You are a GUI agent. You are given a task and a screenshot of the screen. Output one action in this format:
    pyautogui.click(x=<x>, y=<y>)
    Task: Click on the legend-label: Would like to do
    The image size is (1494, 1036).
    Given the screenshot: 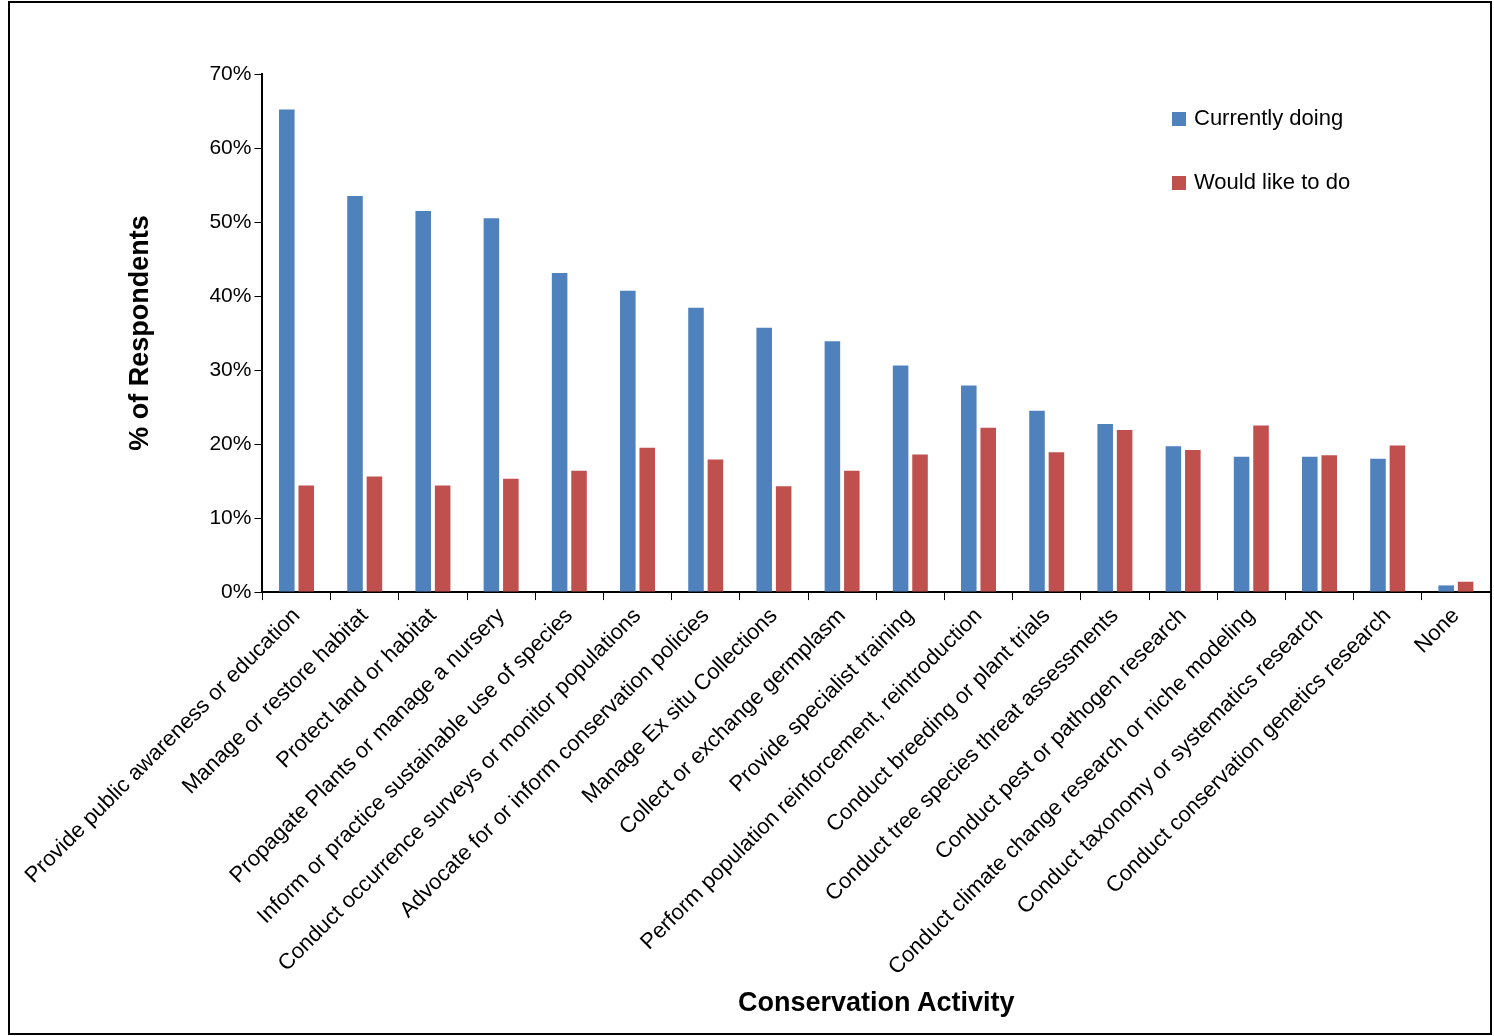 What is the action you would take?
    pyautogui.click(x=1272, y=182)
    